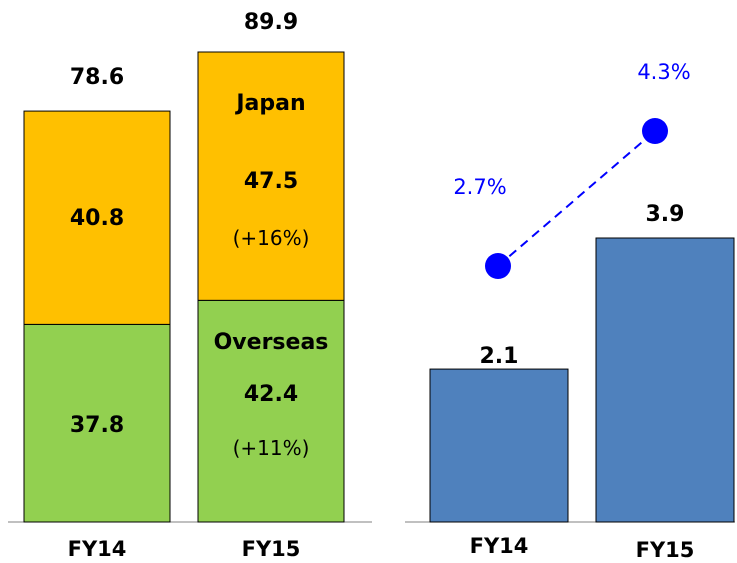 The width and height of the screenshot is (737, 563). Describe the element at coordinates (479, 187) in the screenshot. I see `margin-label-fy14: 2.7%` at that location.